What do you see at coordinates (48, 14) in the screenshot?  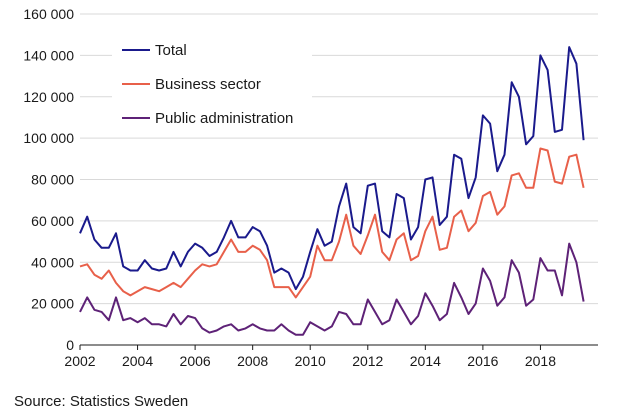 I see `y-tick-label: 160 000` at bounding box center [48, 14].